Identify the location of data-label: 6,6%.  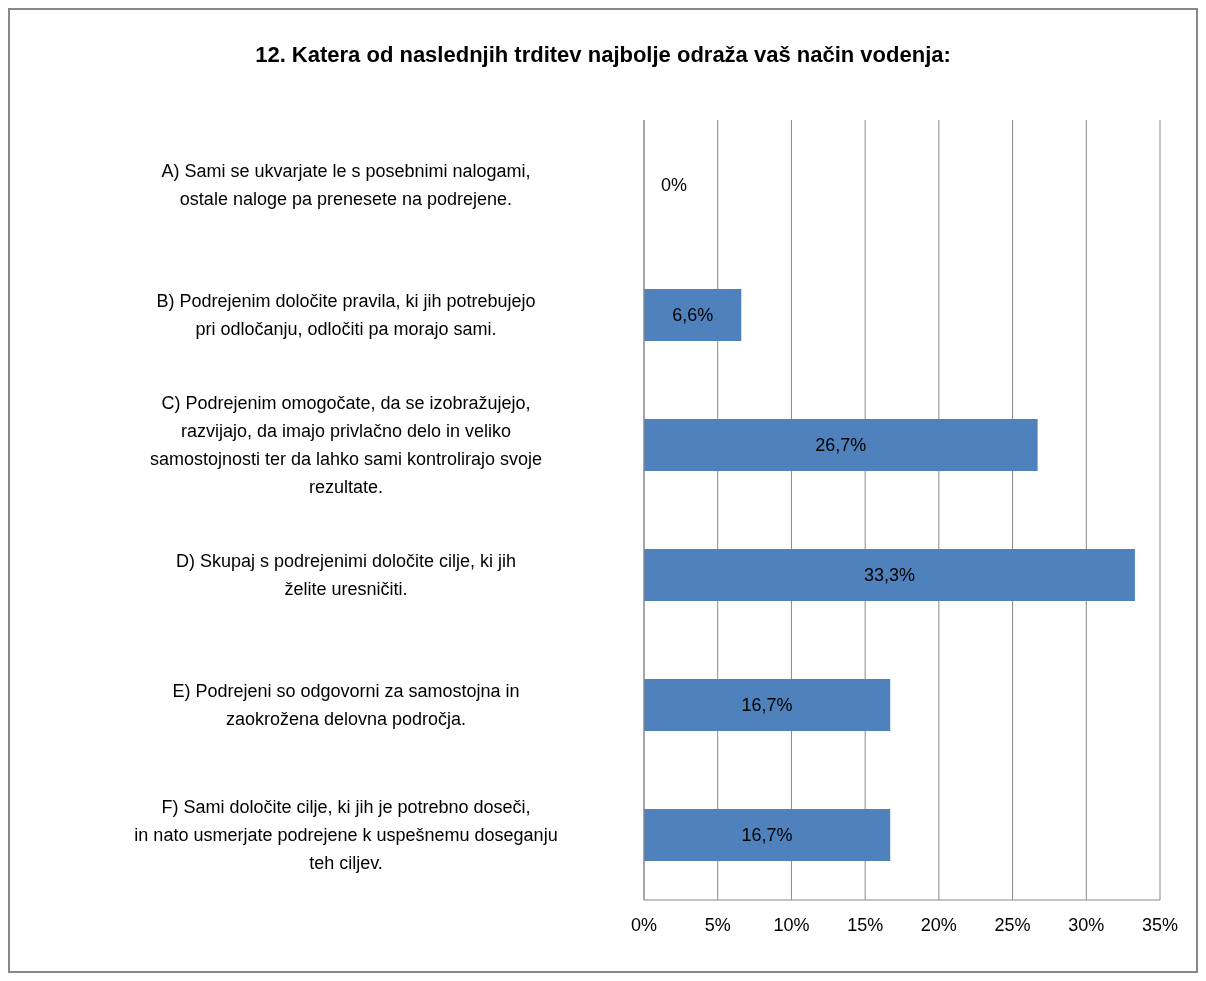
(693, 315).